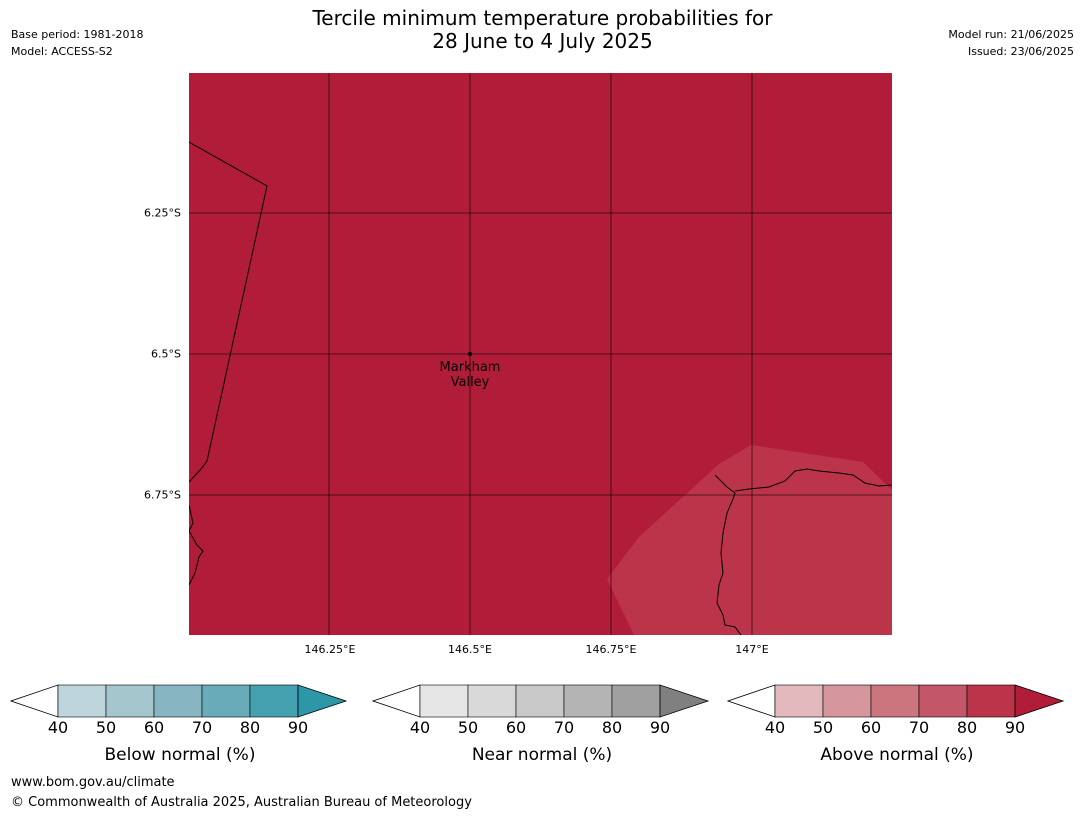 This screenshot has height=816, width=1085. Describe the element at coordinates (542, 755) in the screenshot. I see `legend-title: Near normal (%)` at that location.